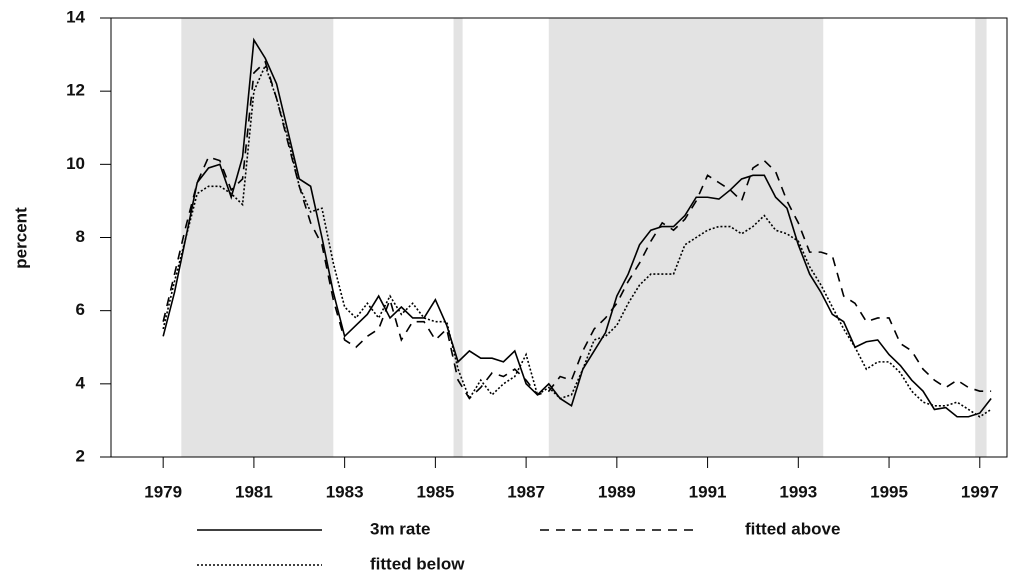  What do you see at coordinates (80, 309) in the screenshot?
I see `y-tick-label: 6` at bounding box center [80, 309].